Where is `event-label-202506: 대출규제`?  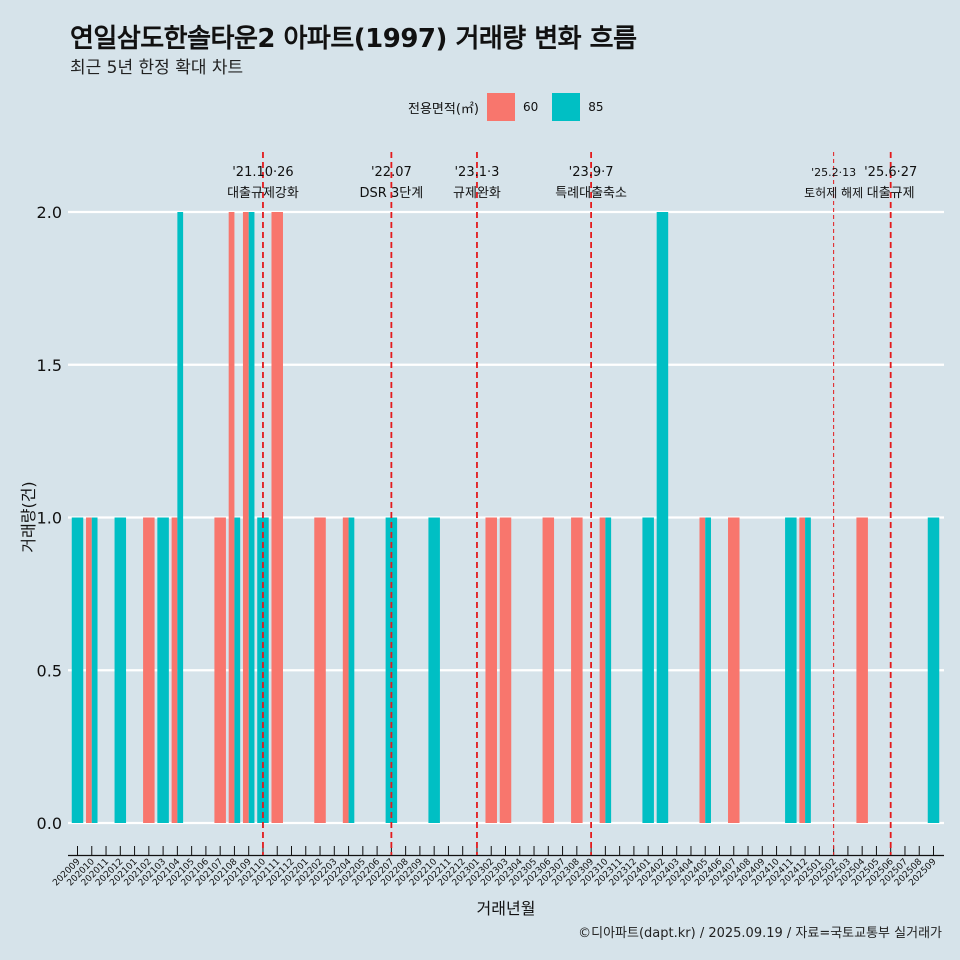
event-label-202506: 대출규제 is located at coordinates (891, 193).